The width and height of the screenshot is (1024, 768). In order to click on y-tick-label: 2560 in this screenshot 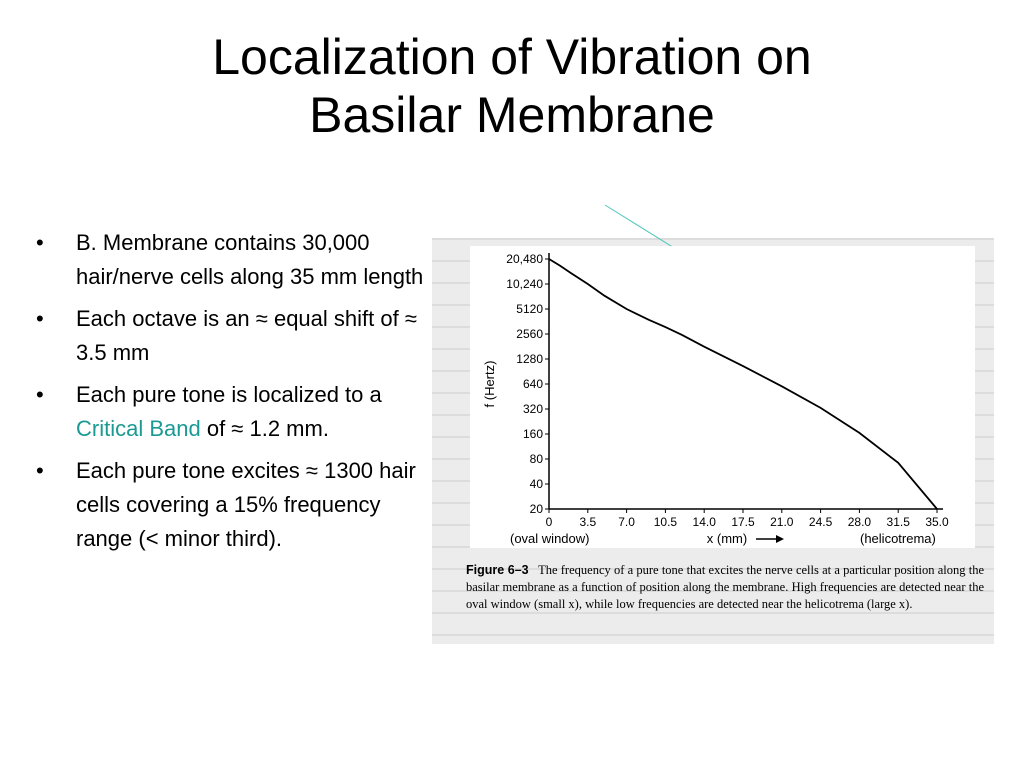, I will do `click(529, 334)`.